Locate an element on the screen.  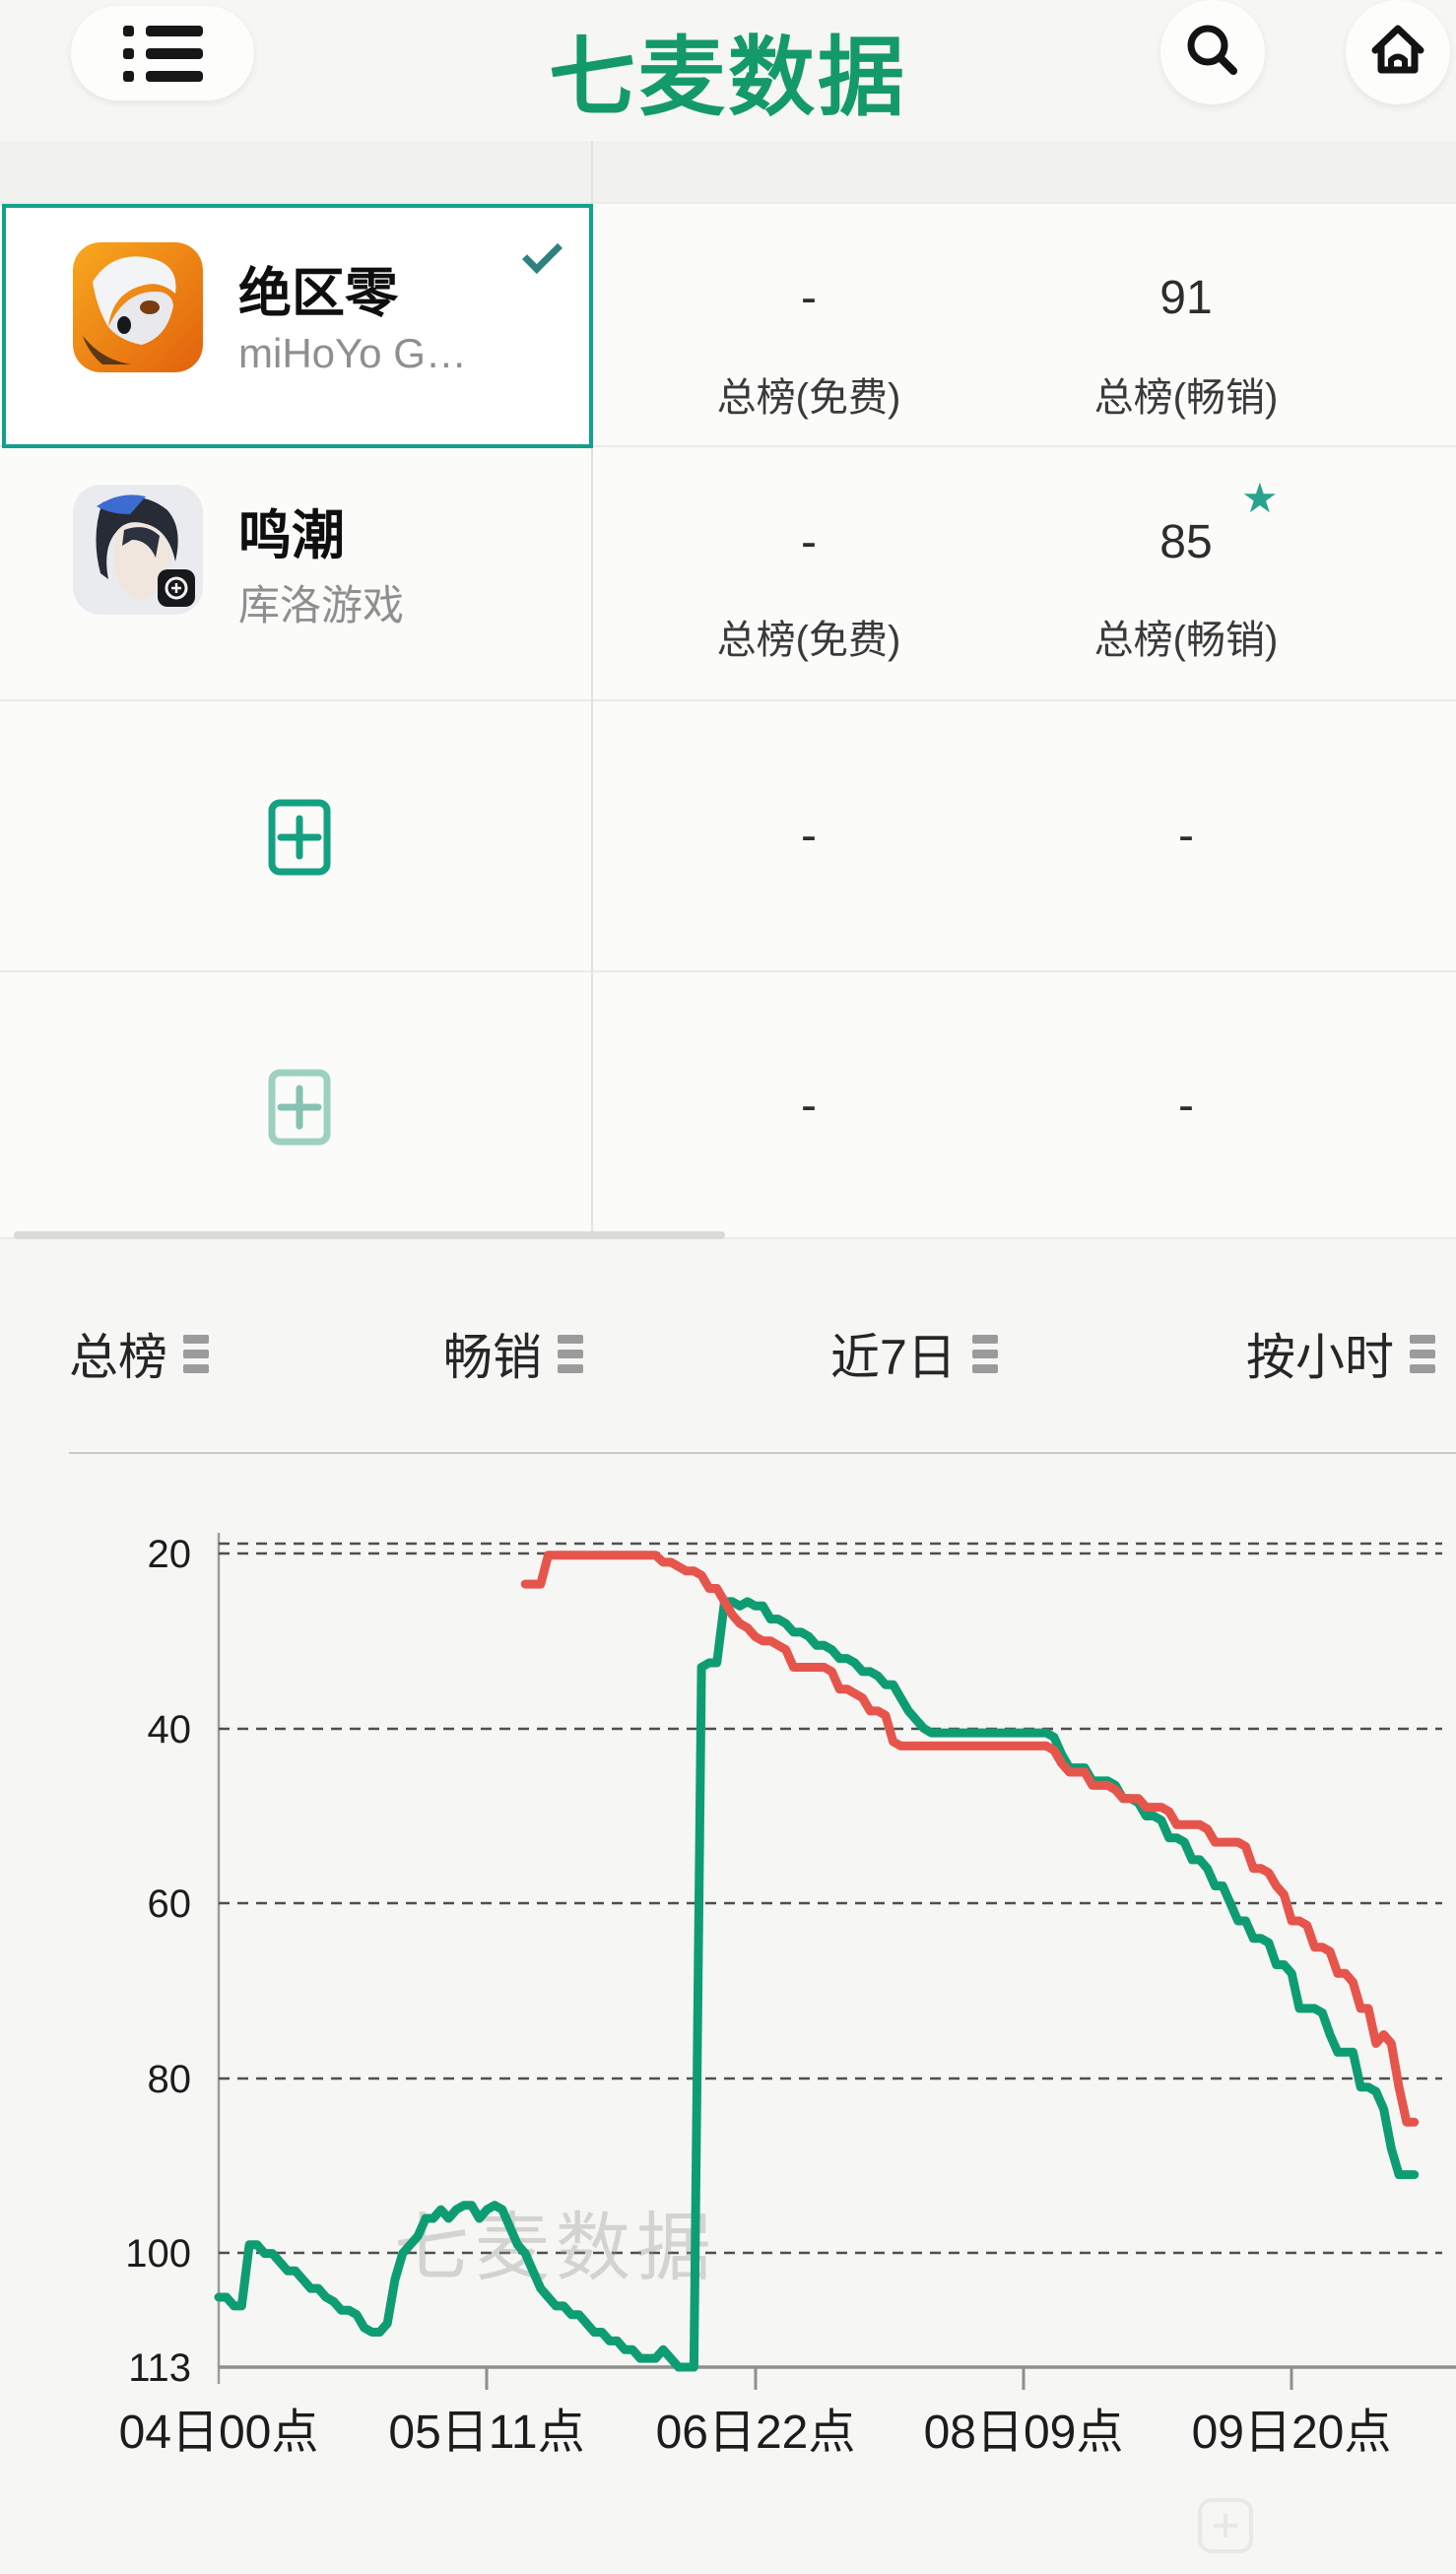
home-icon is located at coordinates (1397, 53).